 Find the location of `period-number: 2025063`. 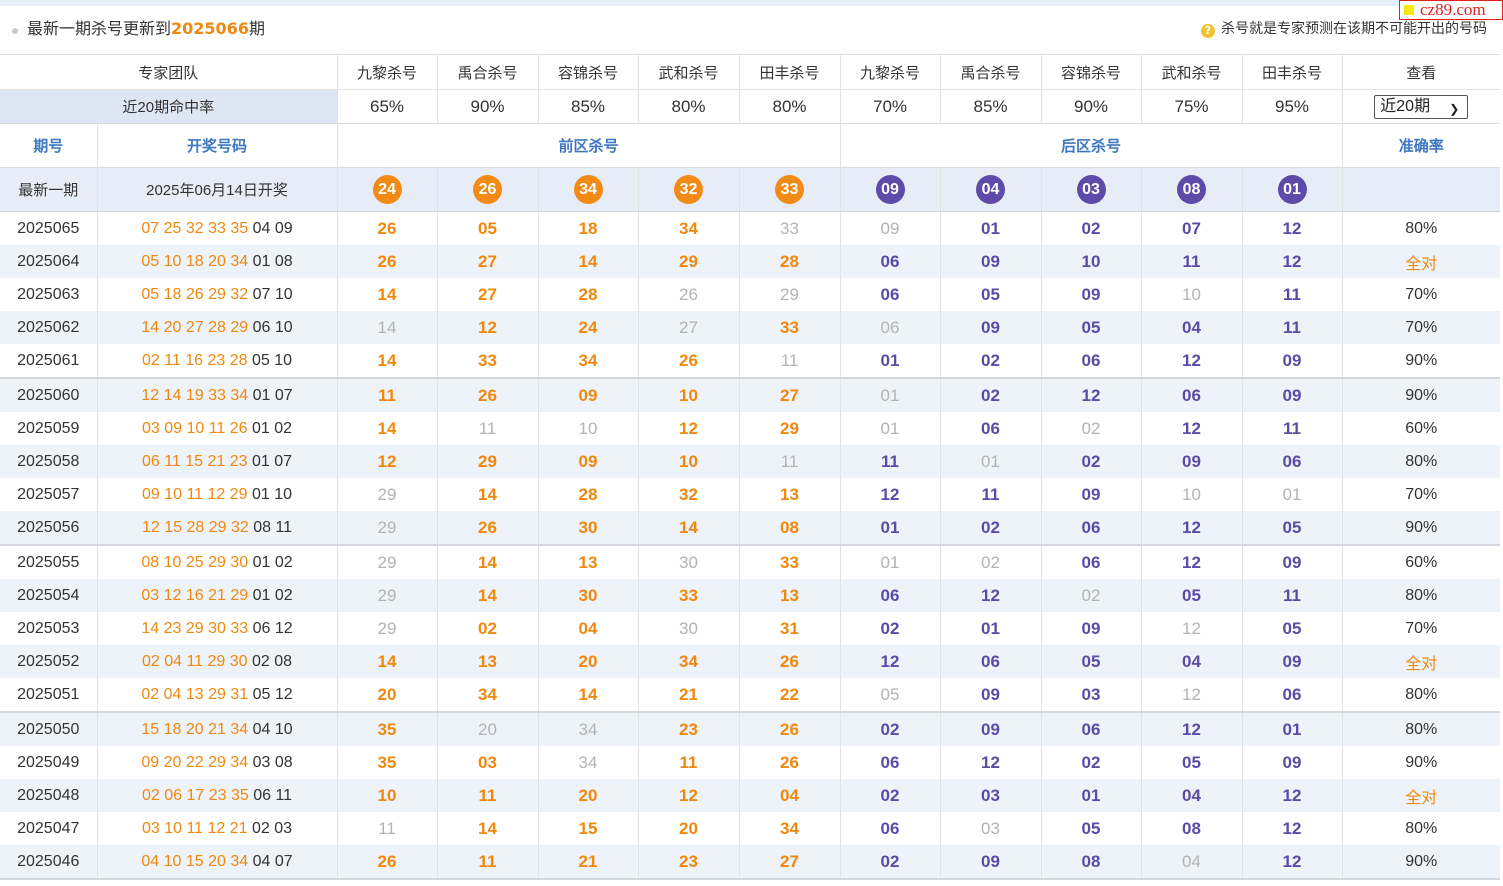

period-number: 2025063 is located at coordinates (49, 294).